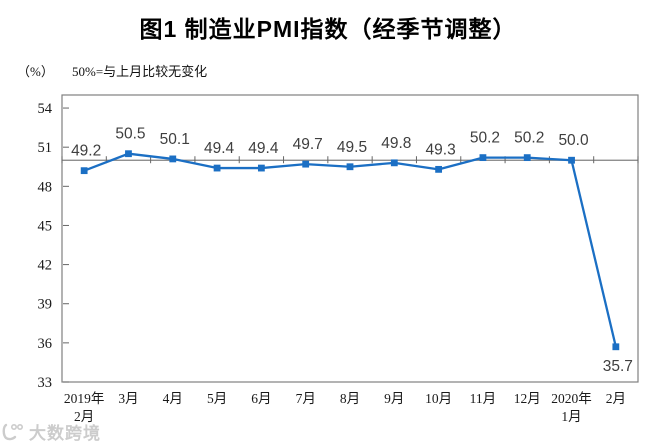 This screenshot has height=447, width=656. I want to click on y-axis-tick-label: 33, so click(45, 383).